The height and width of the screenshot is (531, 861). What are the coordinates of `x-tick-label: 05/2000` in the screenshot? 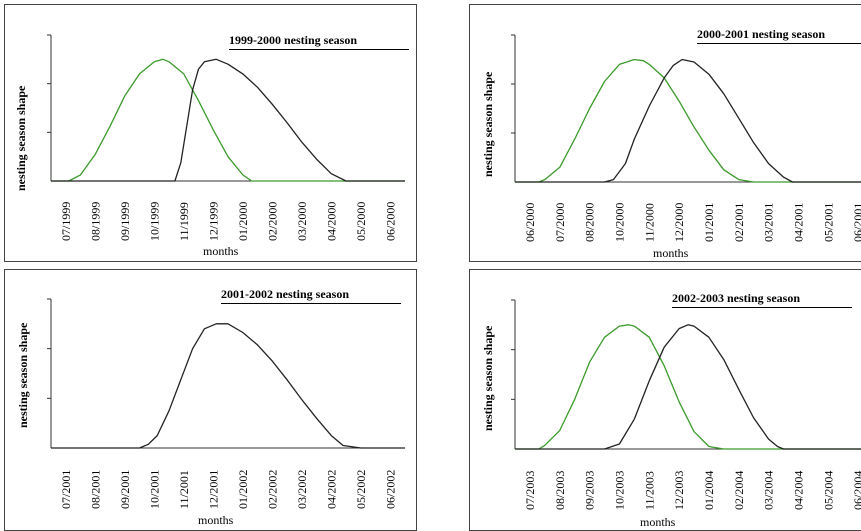 It's located at (361, 221).